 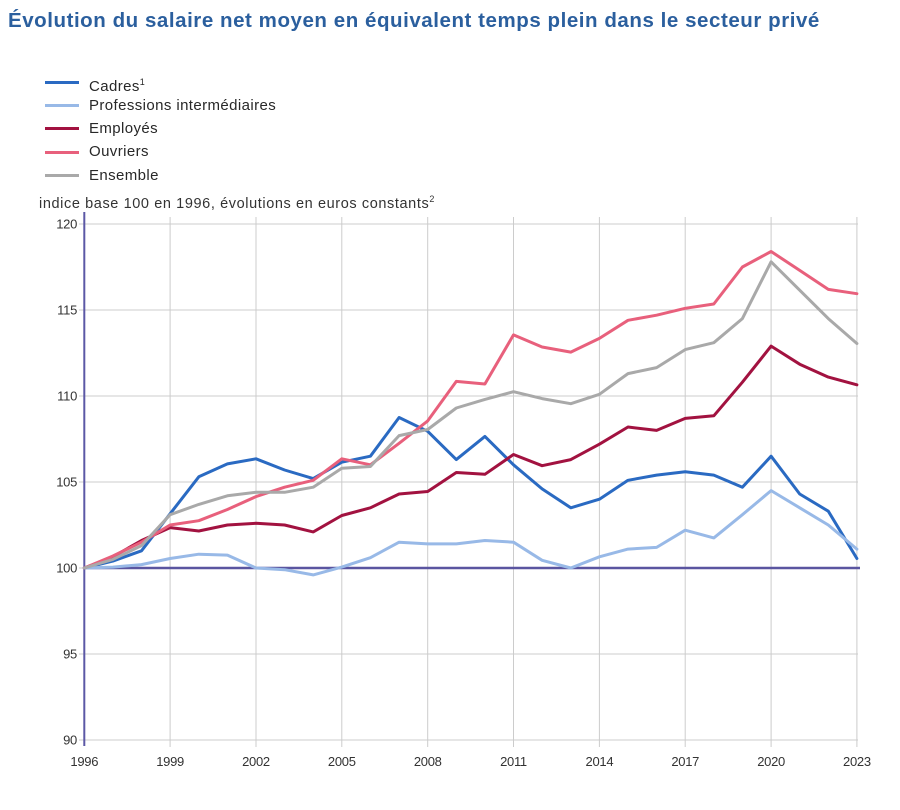 I want to click on svg-text: 2023, so click(x=857, y=761).